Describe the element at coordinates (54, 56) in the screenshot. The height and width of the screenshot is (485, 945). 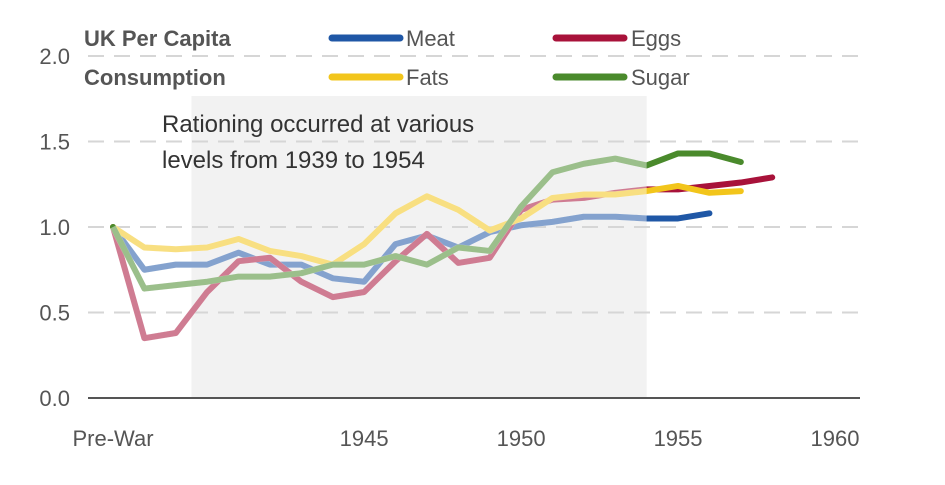
I see `y-tick-label: 2.0` at that location.